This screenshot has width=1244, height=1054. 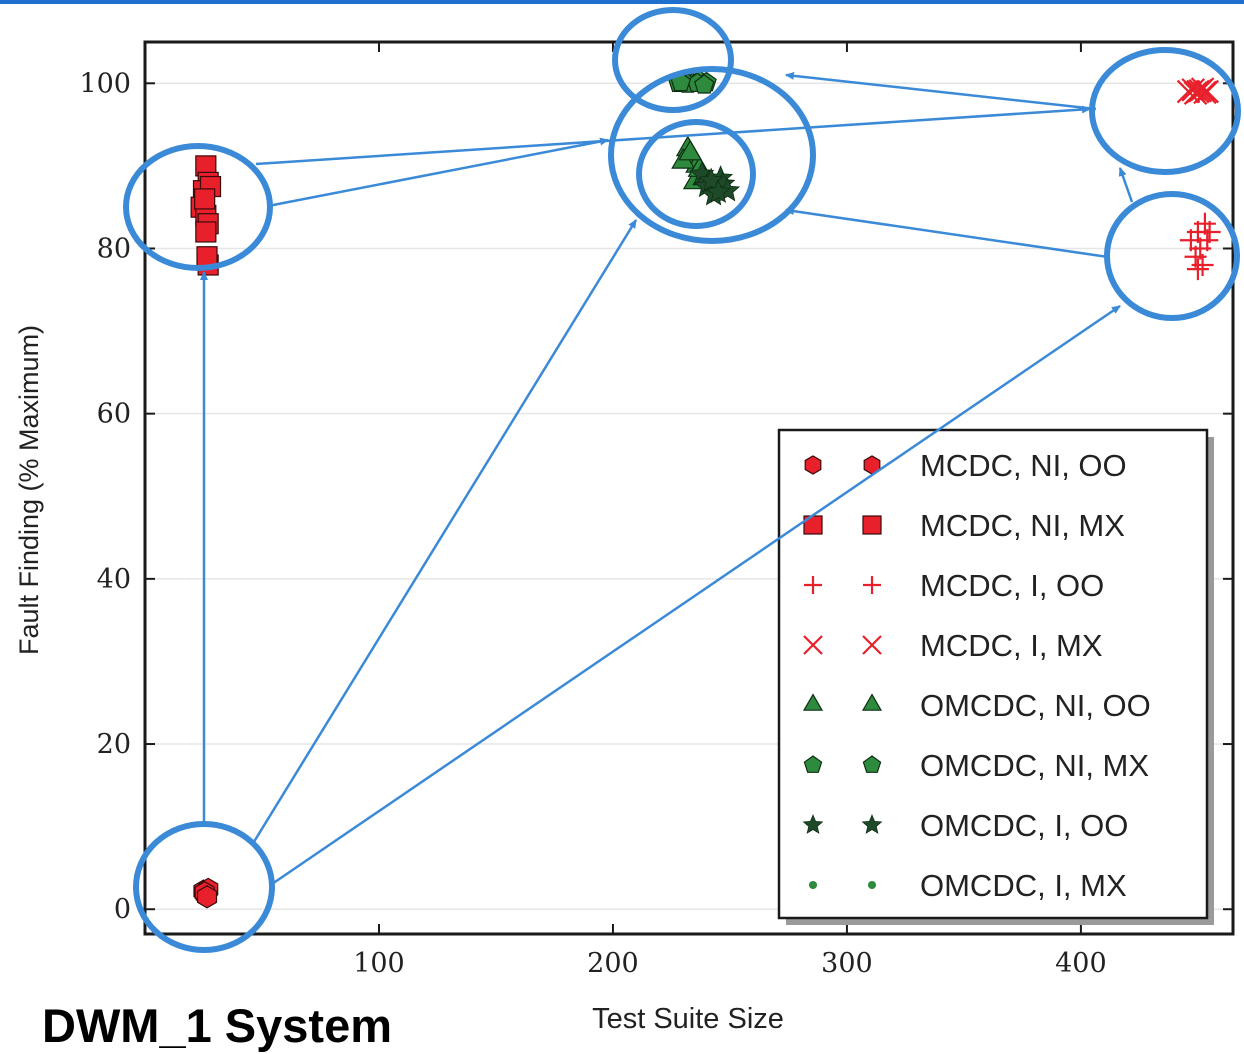 What do you see at coordinates (1081, 963) in the screenshot?
I see `x-tick-label: 400` at bounding box center [1081, 963].